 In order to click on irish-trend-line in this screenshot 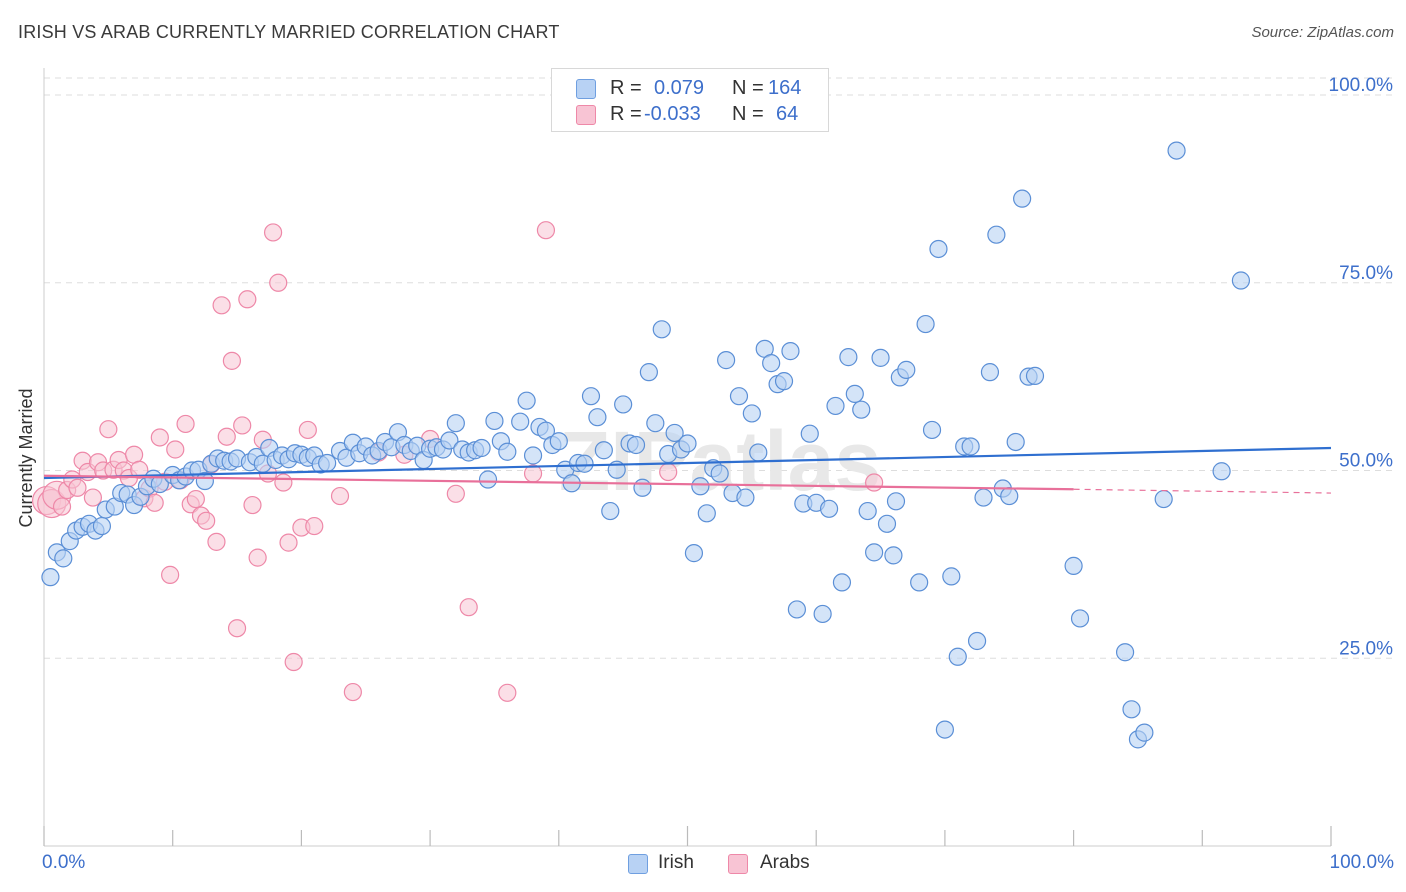, I will do `click(687, 463)`.